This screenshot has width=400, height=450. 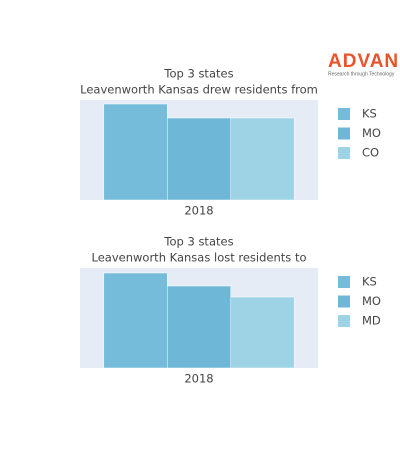 What do you see at coordinates (199, 90) in the screenshot?
I see `chart-title: Leavenworth Kansas drew residents from` at bounding box center [199, 90].